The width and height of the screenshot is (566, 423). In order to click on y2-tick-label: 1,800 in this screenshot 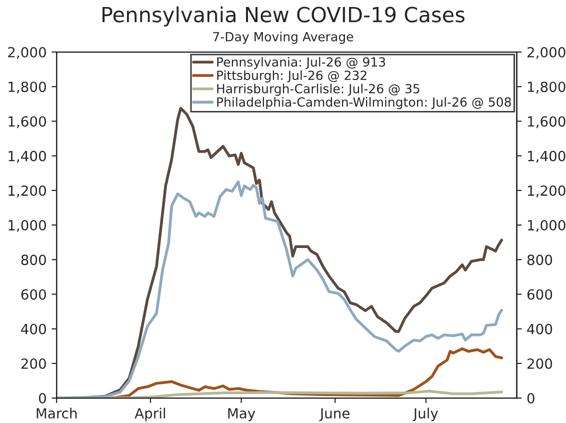, I will do `click(547, 88)`.